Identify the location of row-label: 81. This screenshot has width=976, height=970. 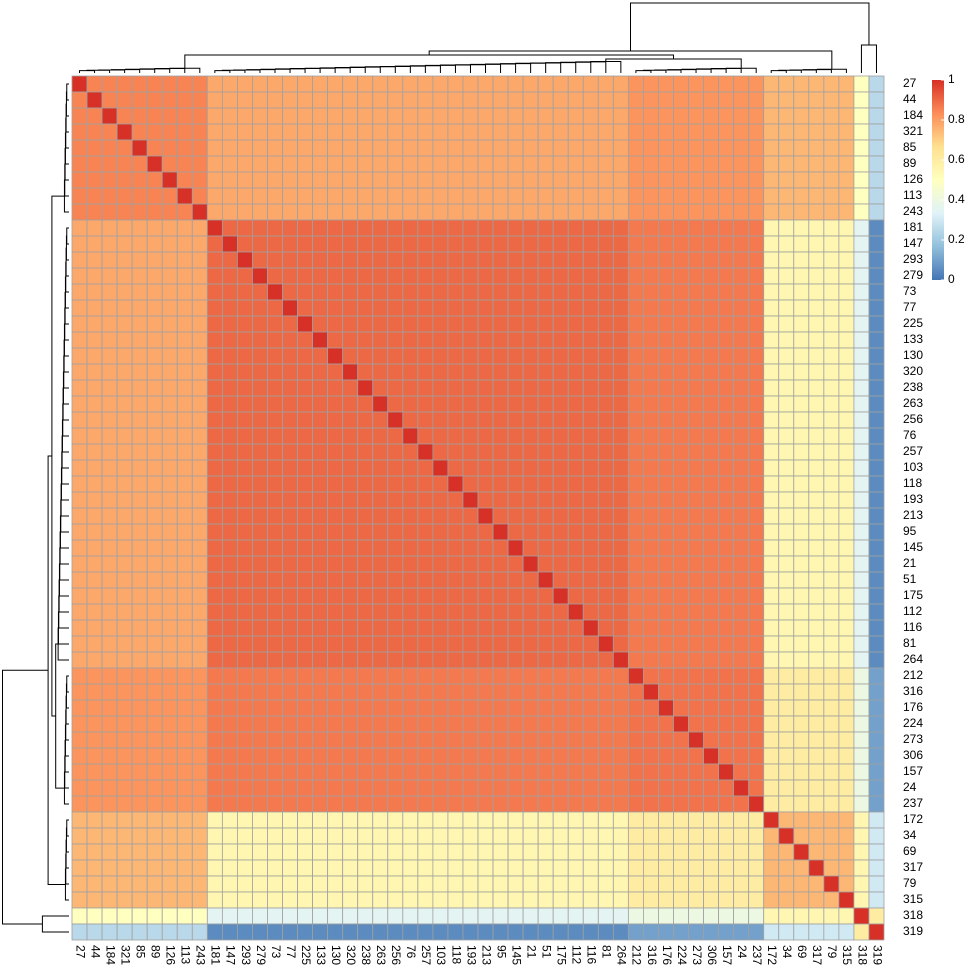
(910, 643).